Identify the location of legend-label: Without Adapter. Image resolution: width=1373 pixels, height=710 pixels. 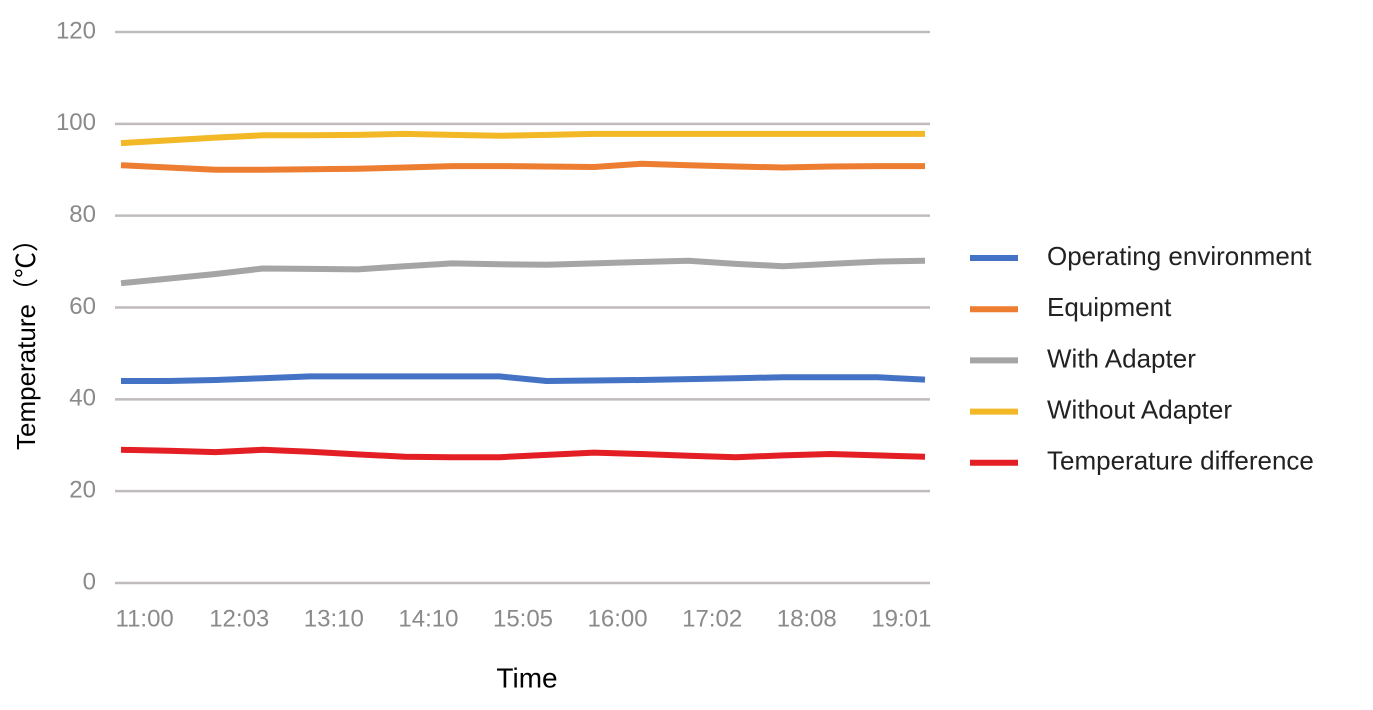
(1139, 409).